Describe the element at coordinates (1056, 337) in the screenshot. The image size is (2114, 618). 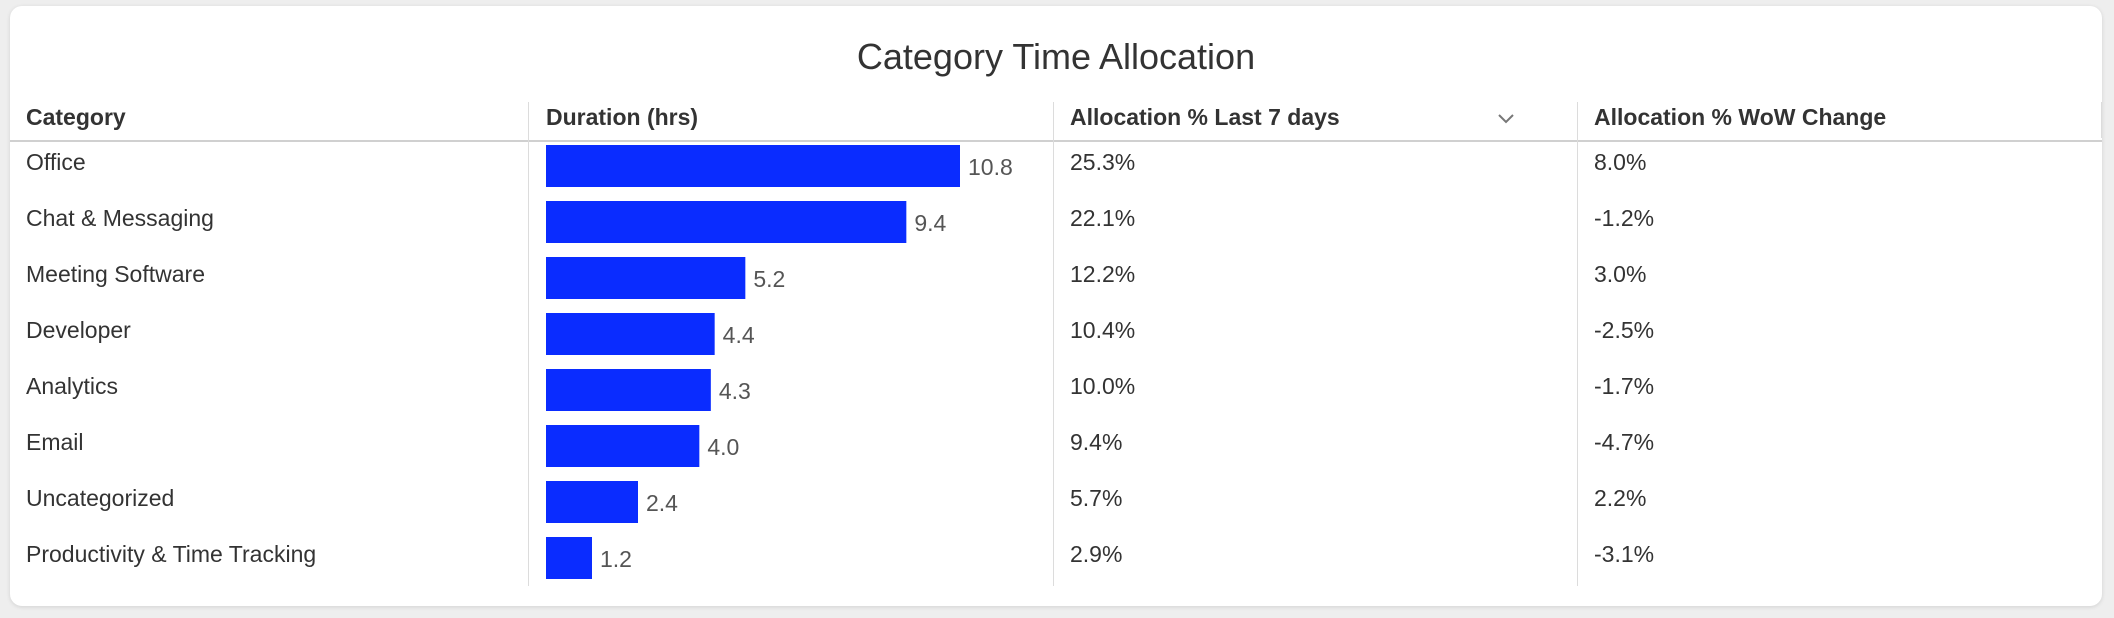
I see `table-row: Developer 10.4% -2.5%` at that location.